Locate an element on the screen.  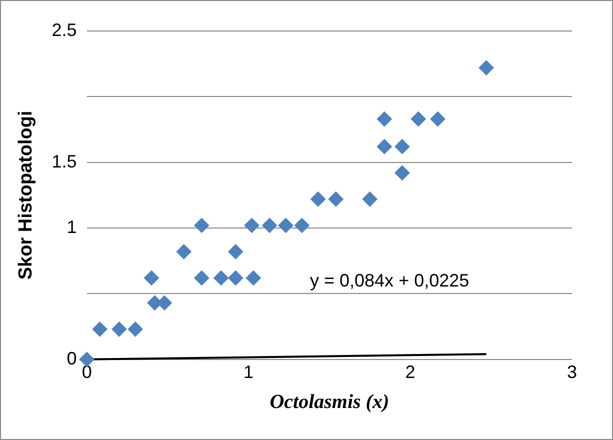
y-tick-label: 1.5 is located at coordinates (64, 161).